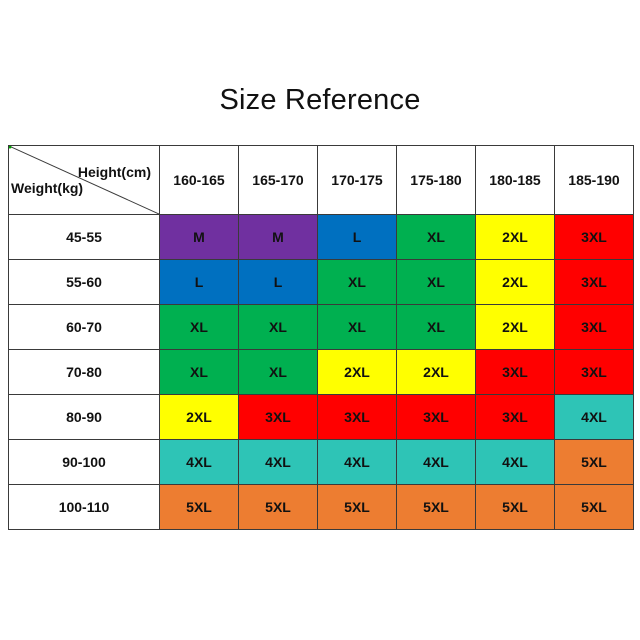 This screenshot has width=640, height=640. Describe the element at coordinates (84, 507) in the screenshot. I see `weight-row-header: 100-110` at that location.